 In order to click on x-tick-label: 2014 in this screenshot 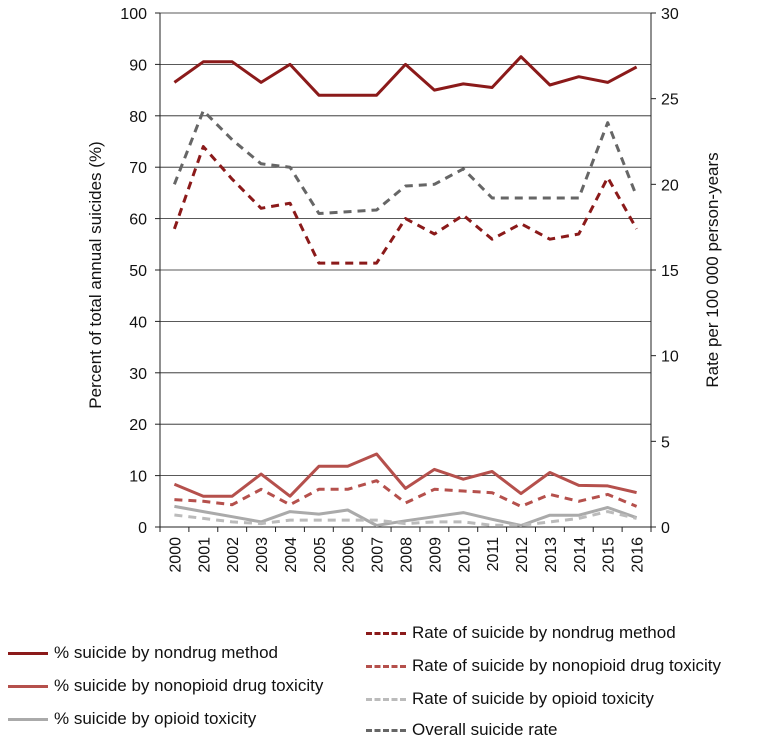, I will do `click(580, 555)`.